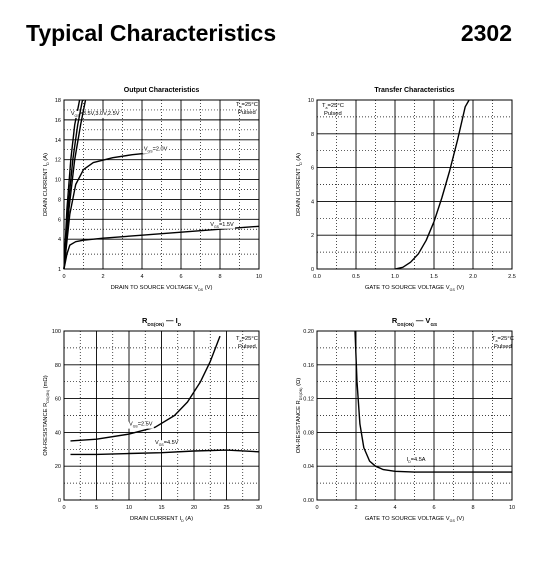 The width and height of the screenshot is (545, 561). Describe the element at coordinates (308, 366) in the screenshot. I see `y-tick-label: 0.16` at that location.